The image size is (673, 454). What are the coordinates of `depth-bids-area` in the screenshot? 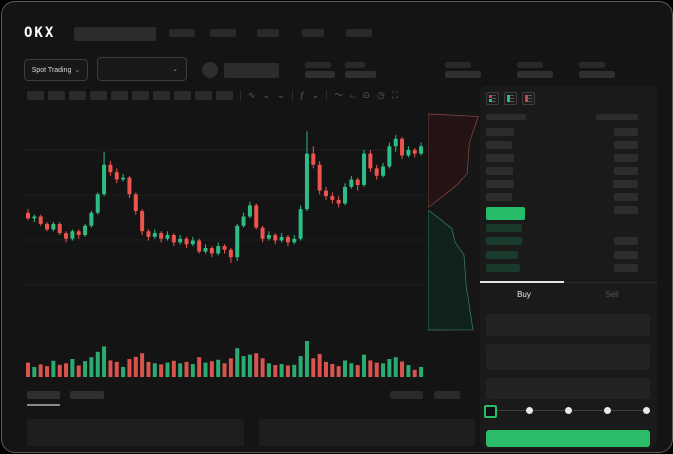 It's located at (451, 270).